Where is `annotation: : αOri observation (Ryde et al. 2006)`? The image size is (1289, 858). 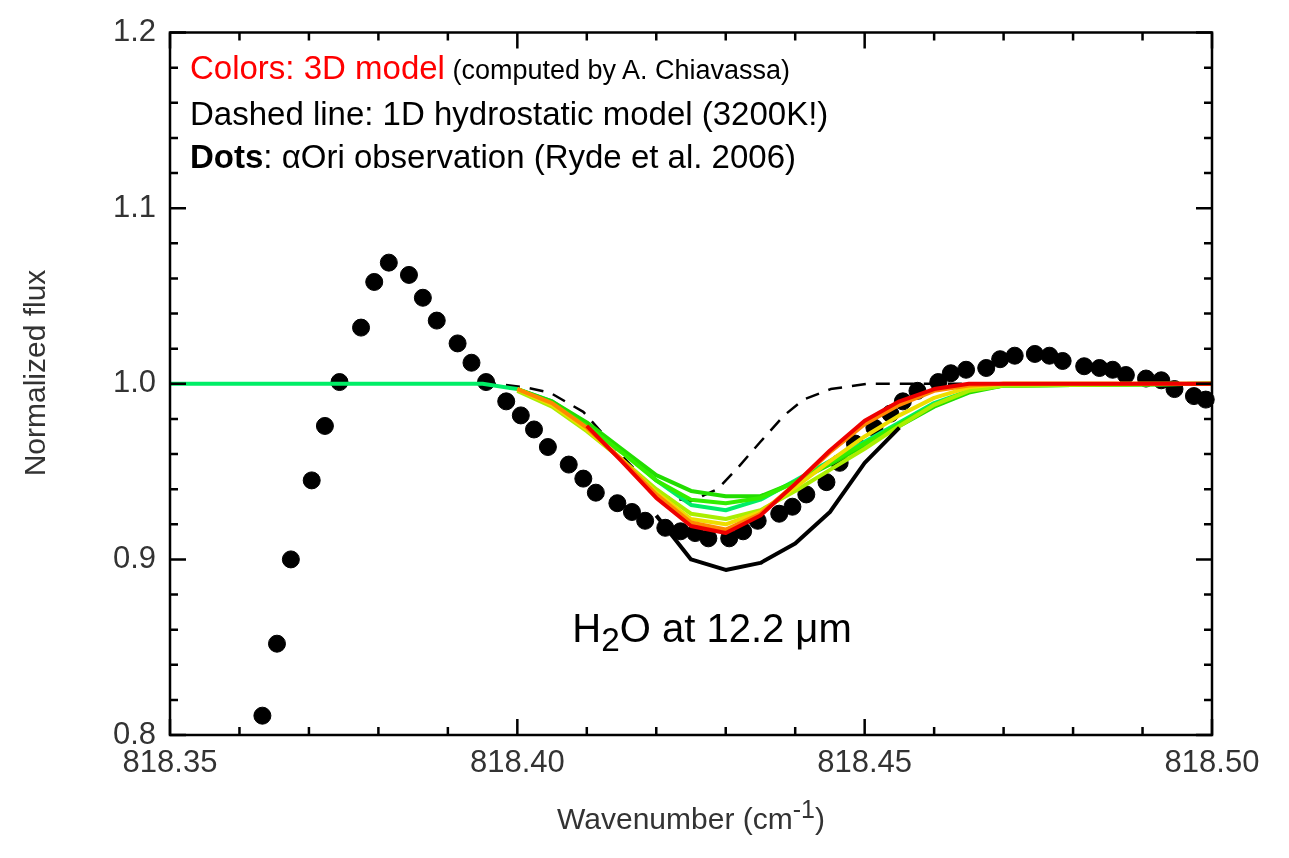 annotation: : αOri observation (Ryde et al. 2006) is located at coordinates (530, 156).